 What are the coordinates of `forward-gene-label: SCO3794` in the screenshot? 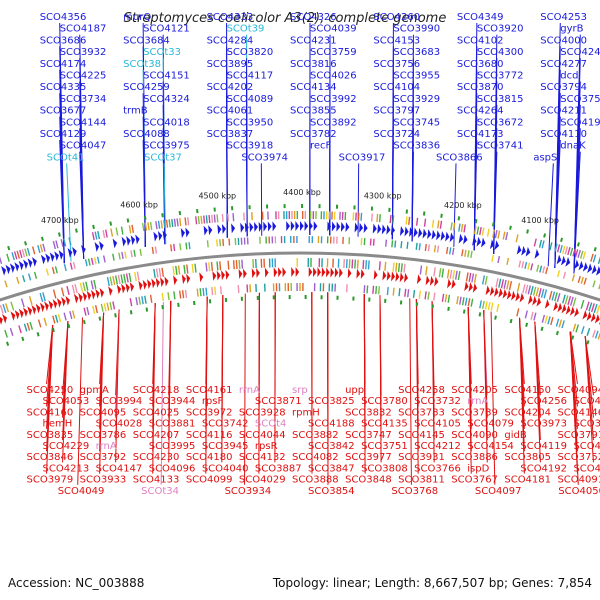 It's located at (563, 87).